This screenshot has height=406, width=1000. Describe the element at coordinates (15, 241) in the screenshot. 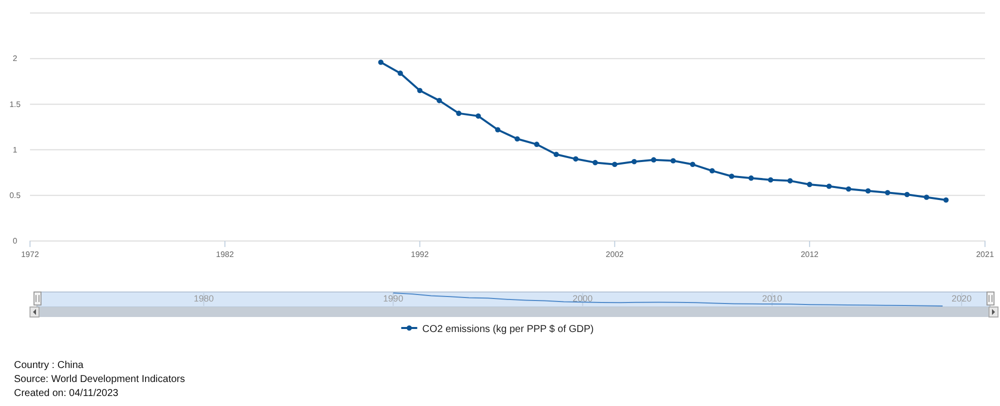

I see `y-tick-label: 0` at that location.